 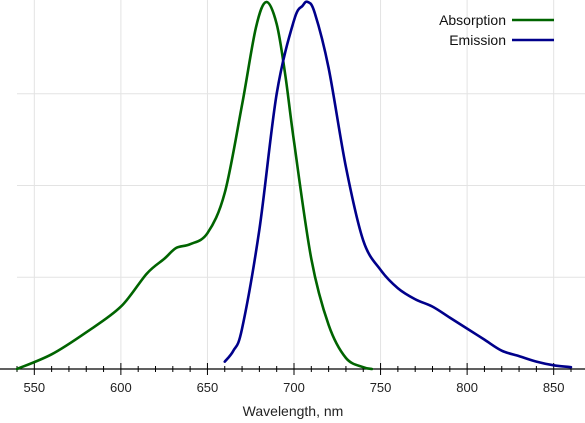 I want to click on x-axis: 550 600 650 700 750 800 850, so click(x=292, y=379).